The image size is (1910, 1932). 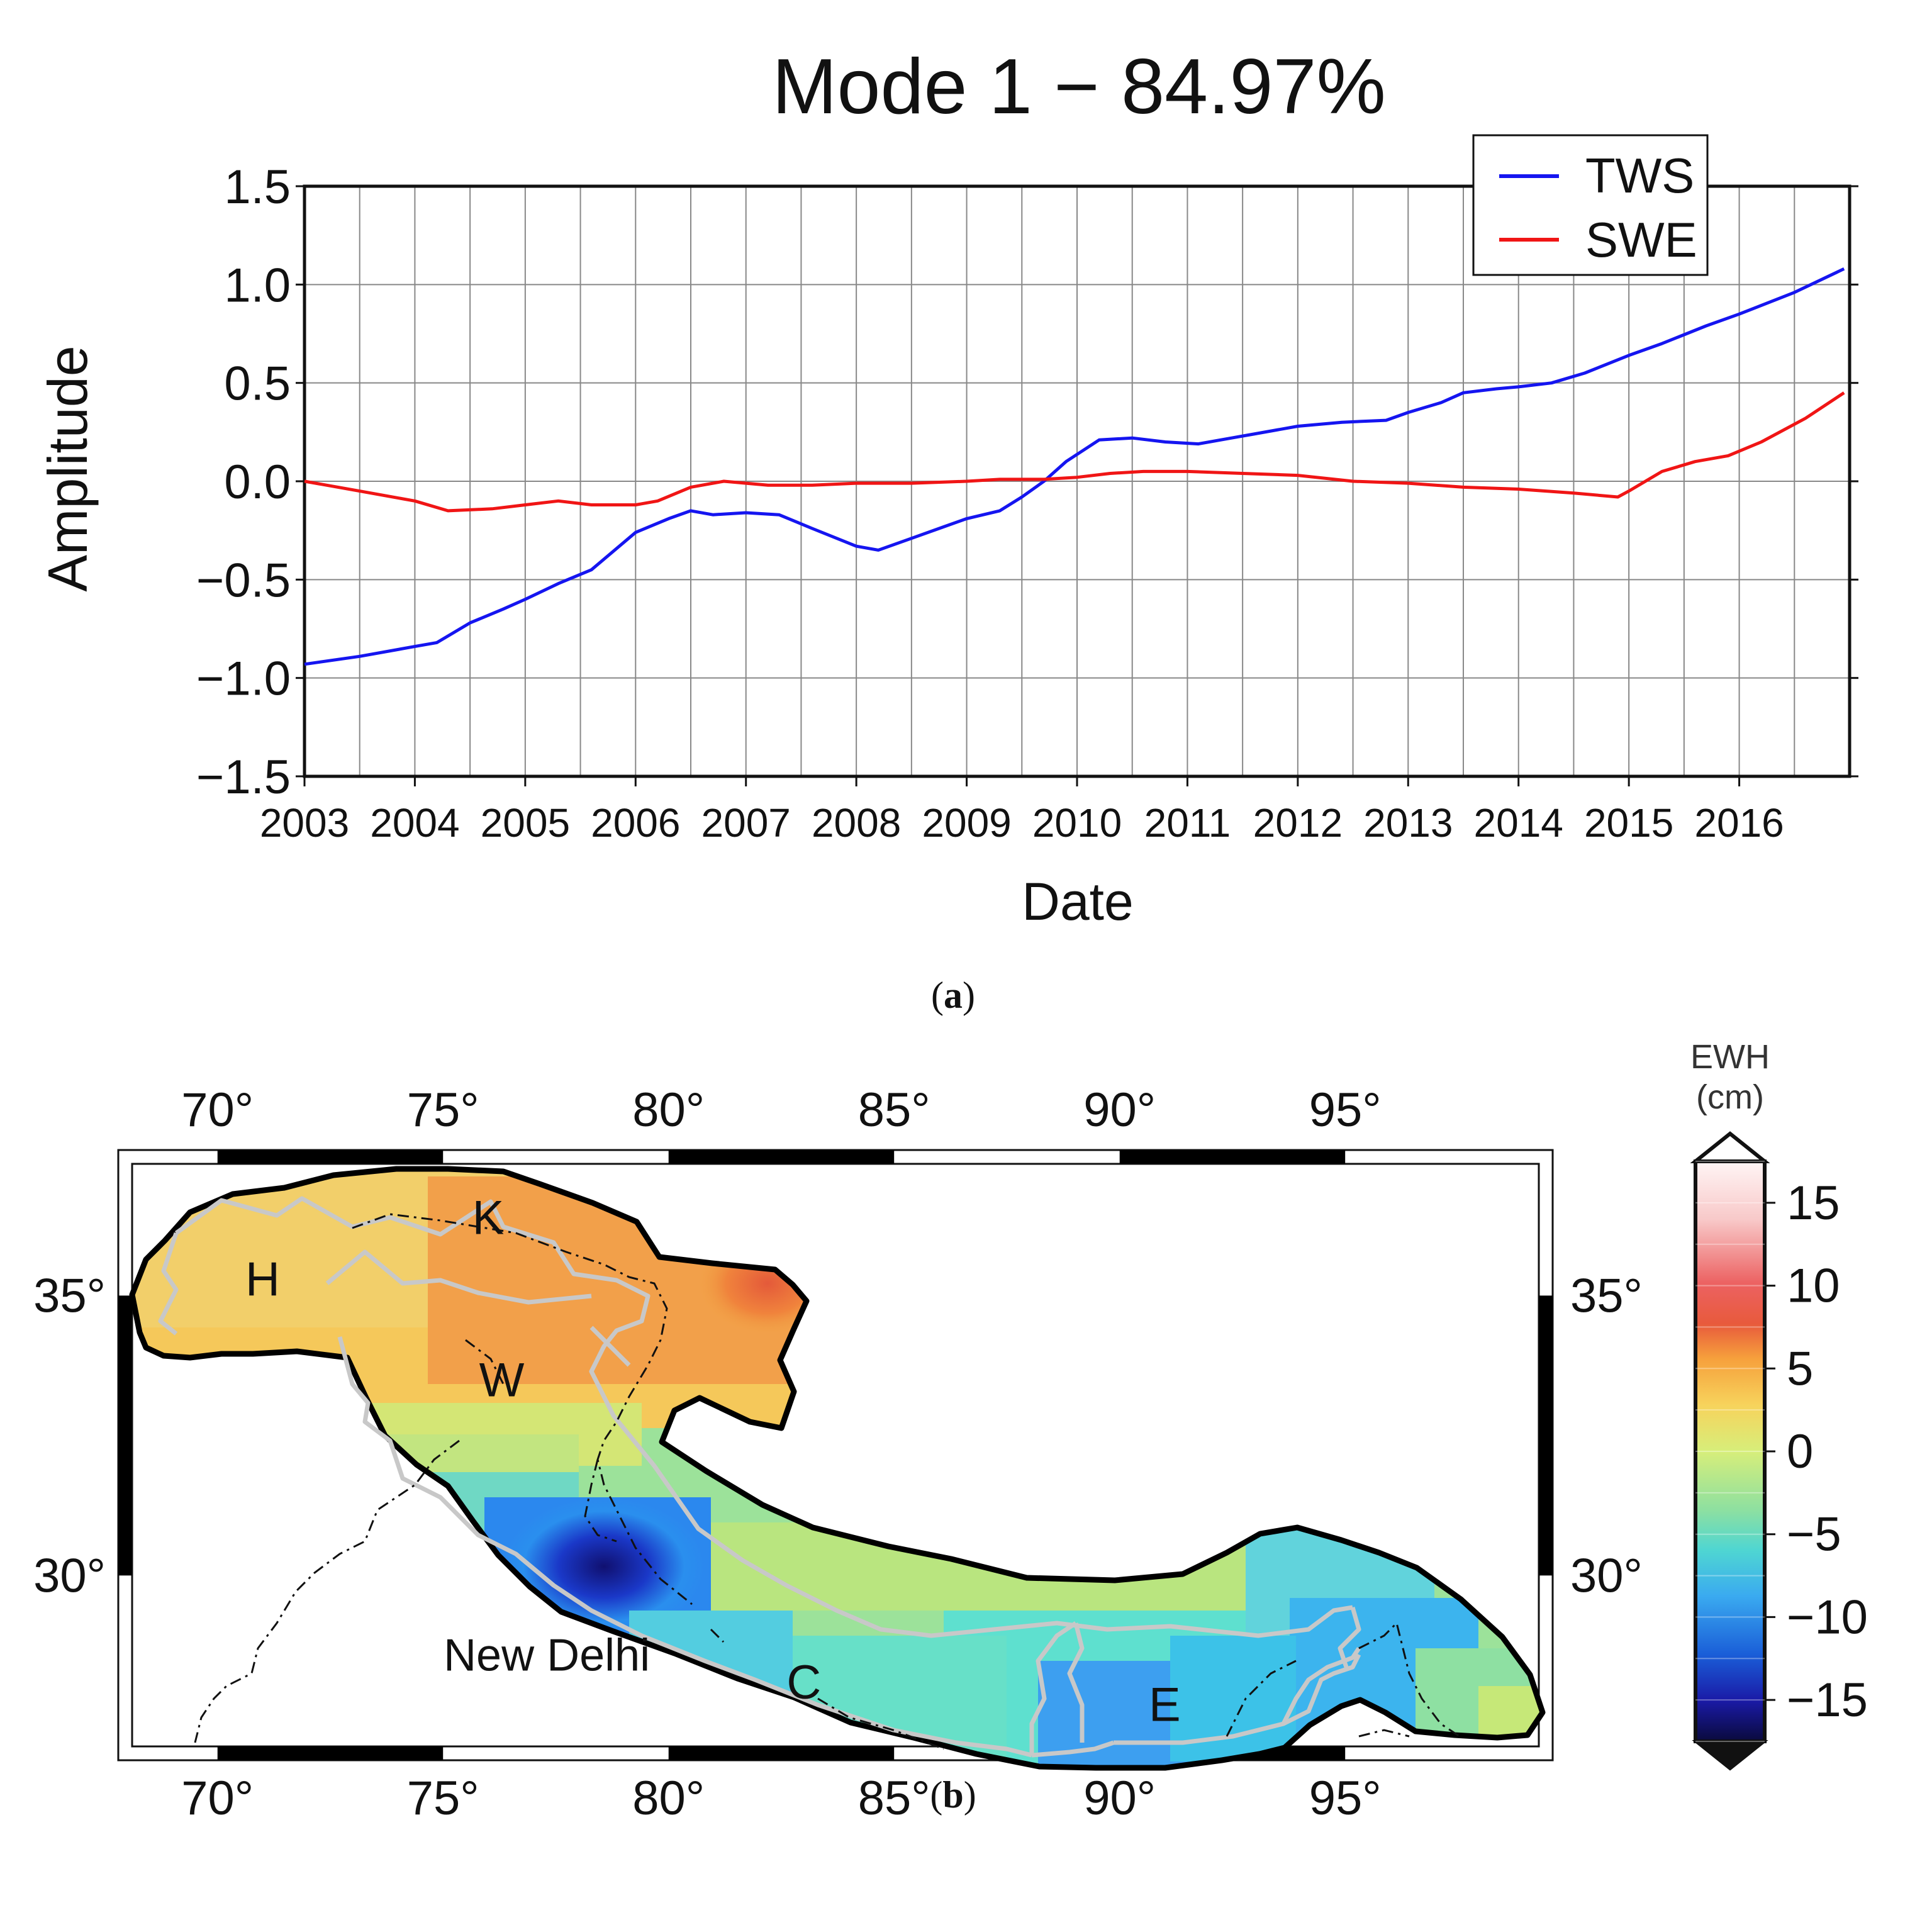 I want to click on colorbar-title-line1: EWH, so click(x=1730, y=1057).